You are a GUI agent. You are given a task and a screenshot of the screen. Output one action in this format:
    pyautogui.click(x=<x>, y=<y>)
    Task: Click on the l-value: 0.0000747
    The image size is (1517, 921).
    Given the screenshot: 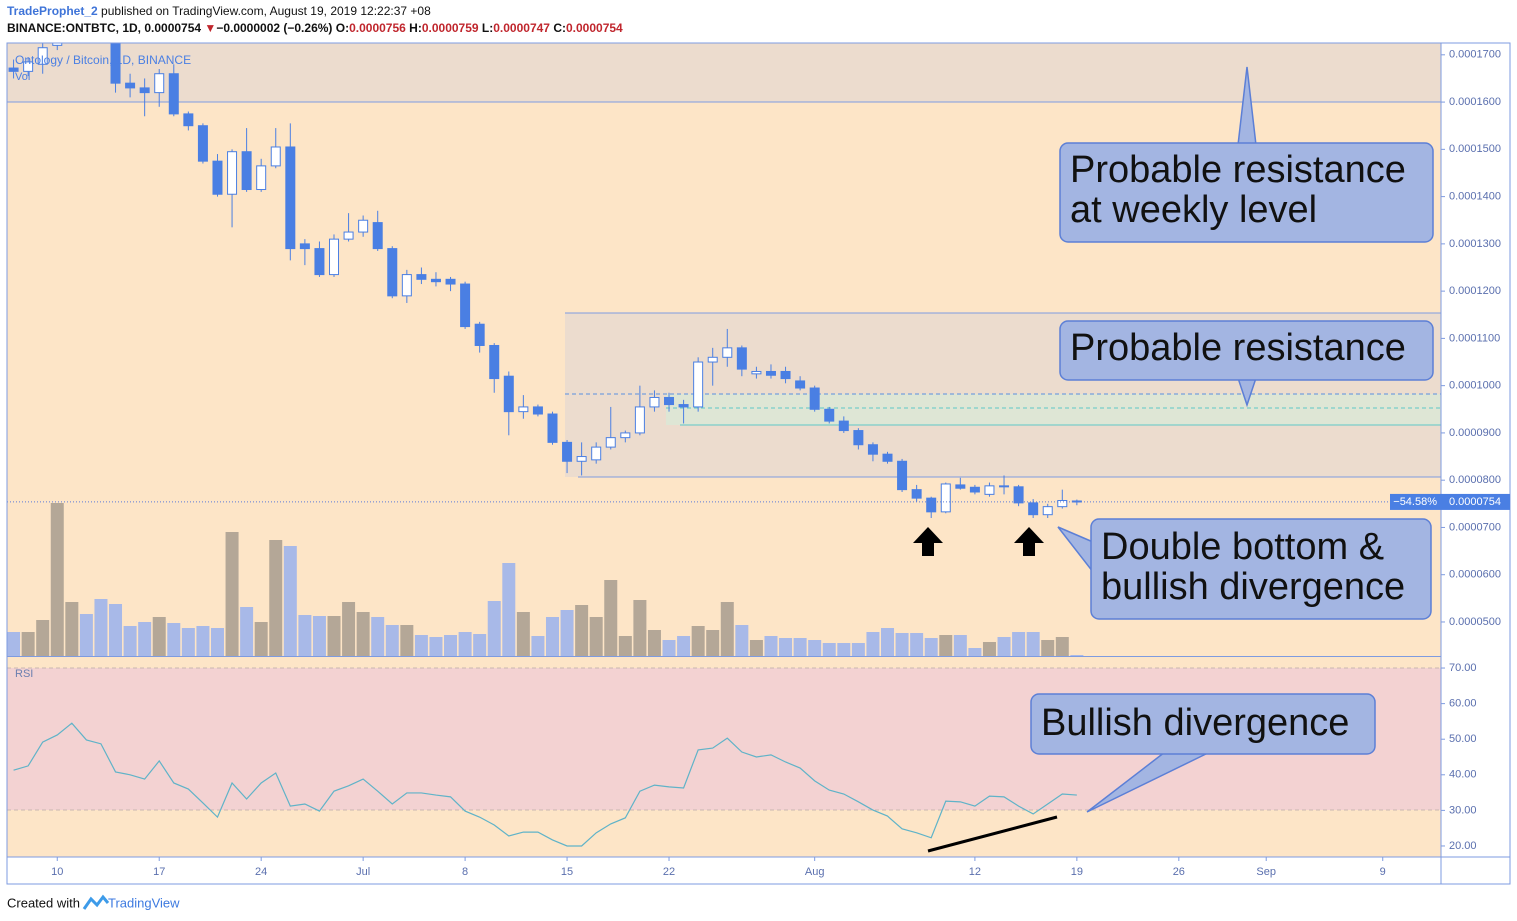 What is the action you would take?
    pyautogui.click(x=521, y=28)
    